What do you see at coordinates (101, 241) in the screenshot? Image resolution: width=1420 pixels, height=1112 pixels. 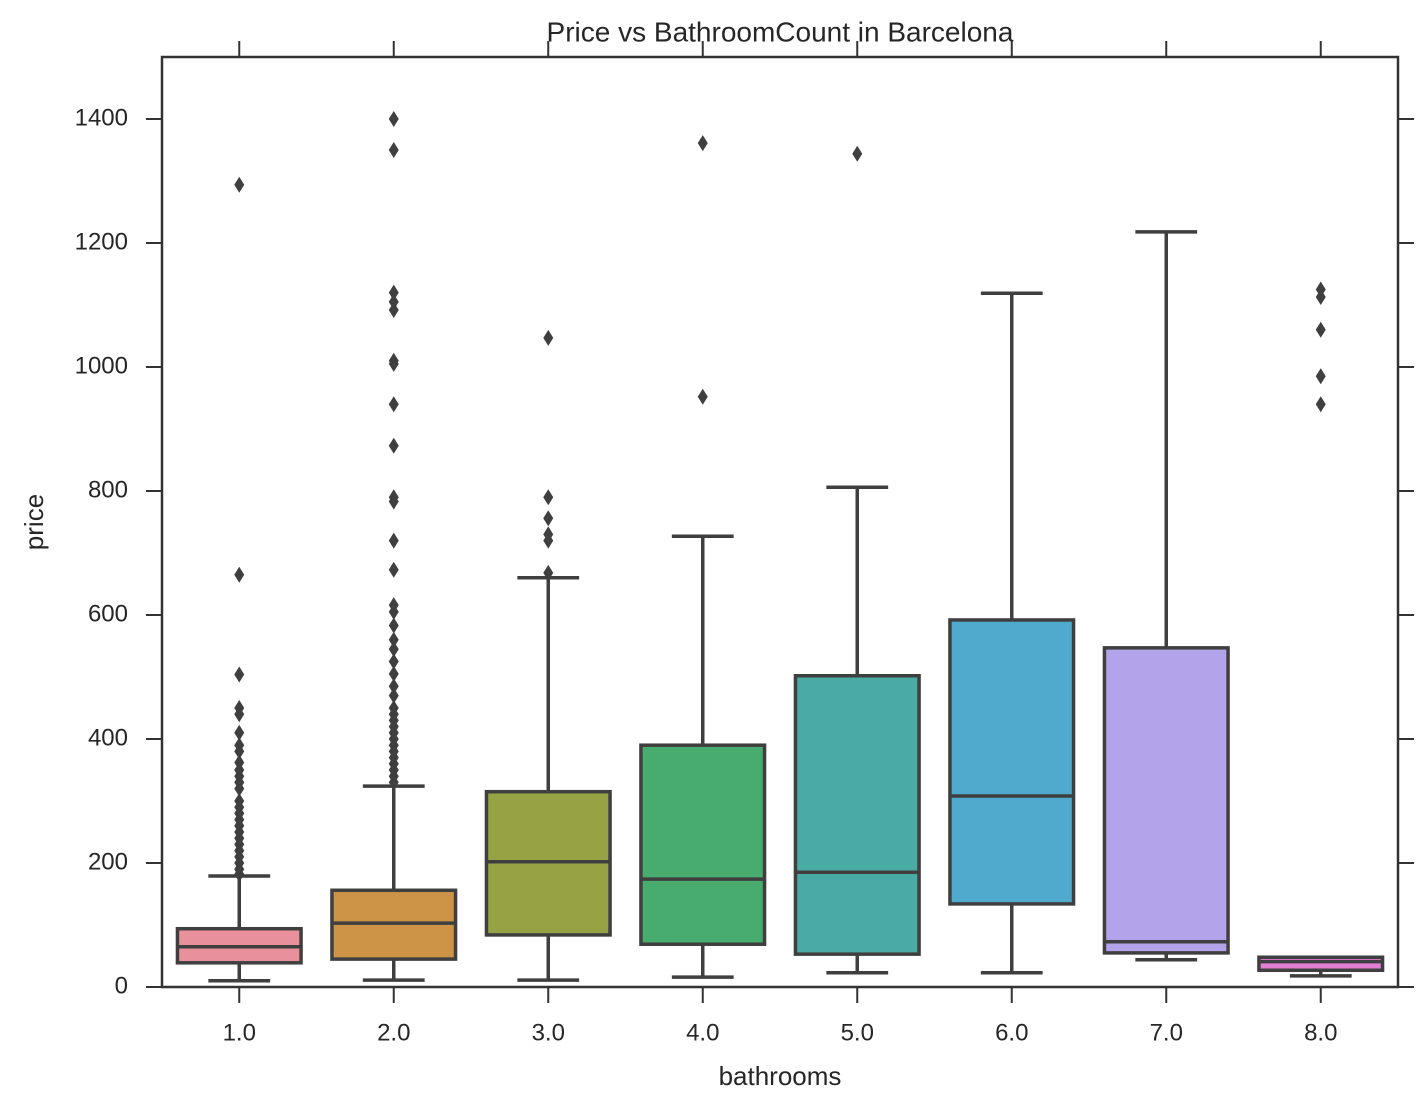 I see `y-tick-label: 1200` at bounding box center [101, 241].